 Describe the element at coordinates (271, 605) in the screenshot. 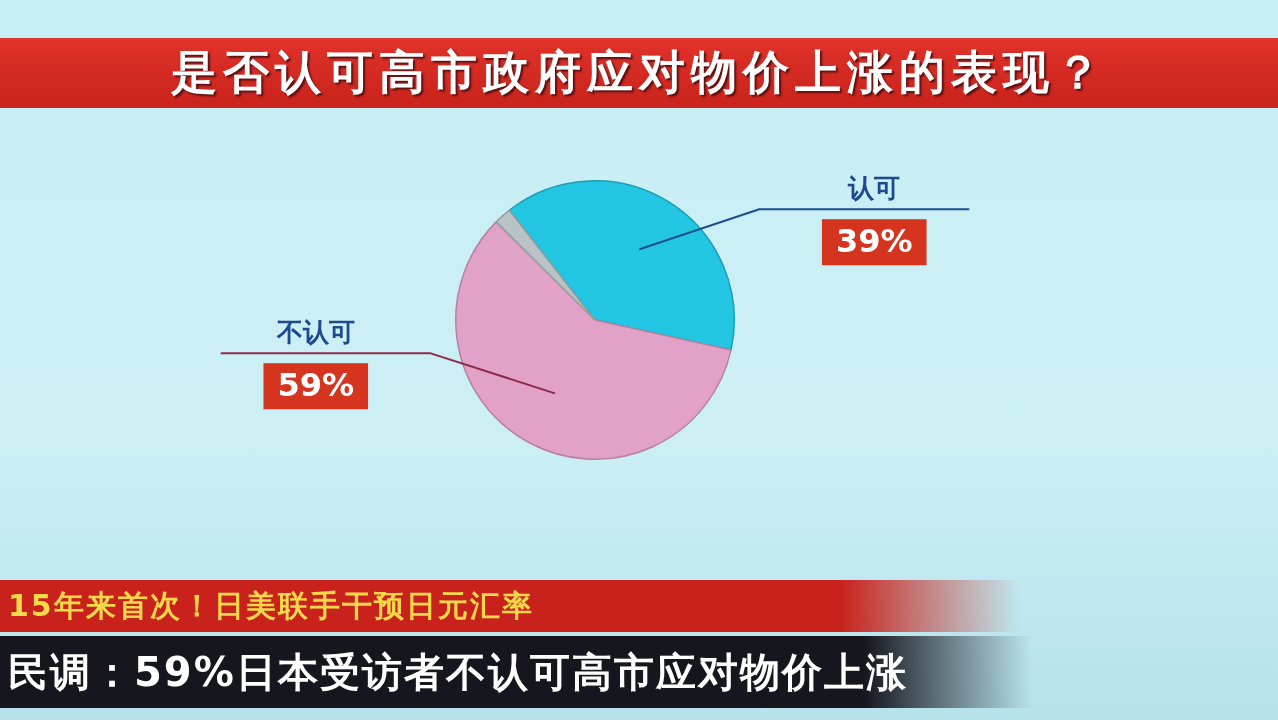

I see `text: 15年来首次！日美联手干预日元汇率` at that location.